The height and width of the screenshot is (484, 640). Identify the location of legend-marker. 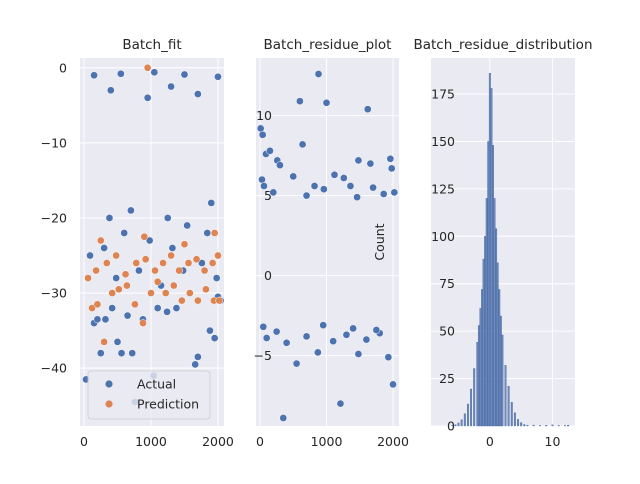
(109, 384).